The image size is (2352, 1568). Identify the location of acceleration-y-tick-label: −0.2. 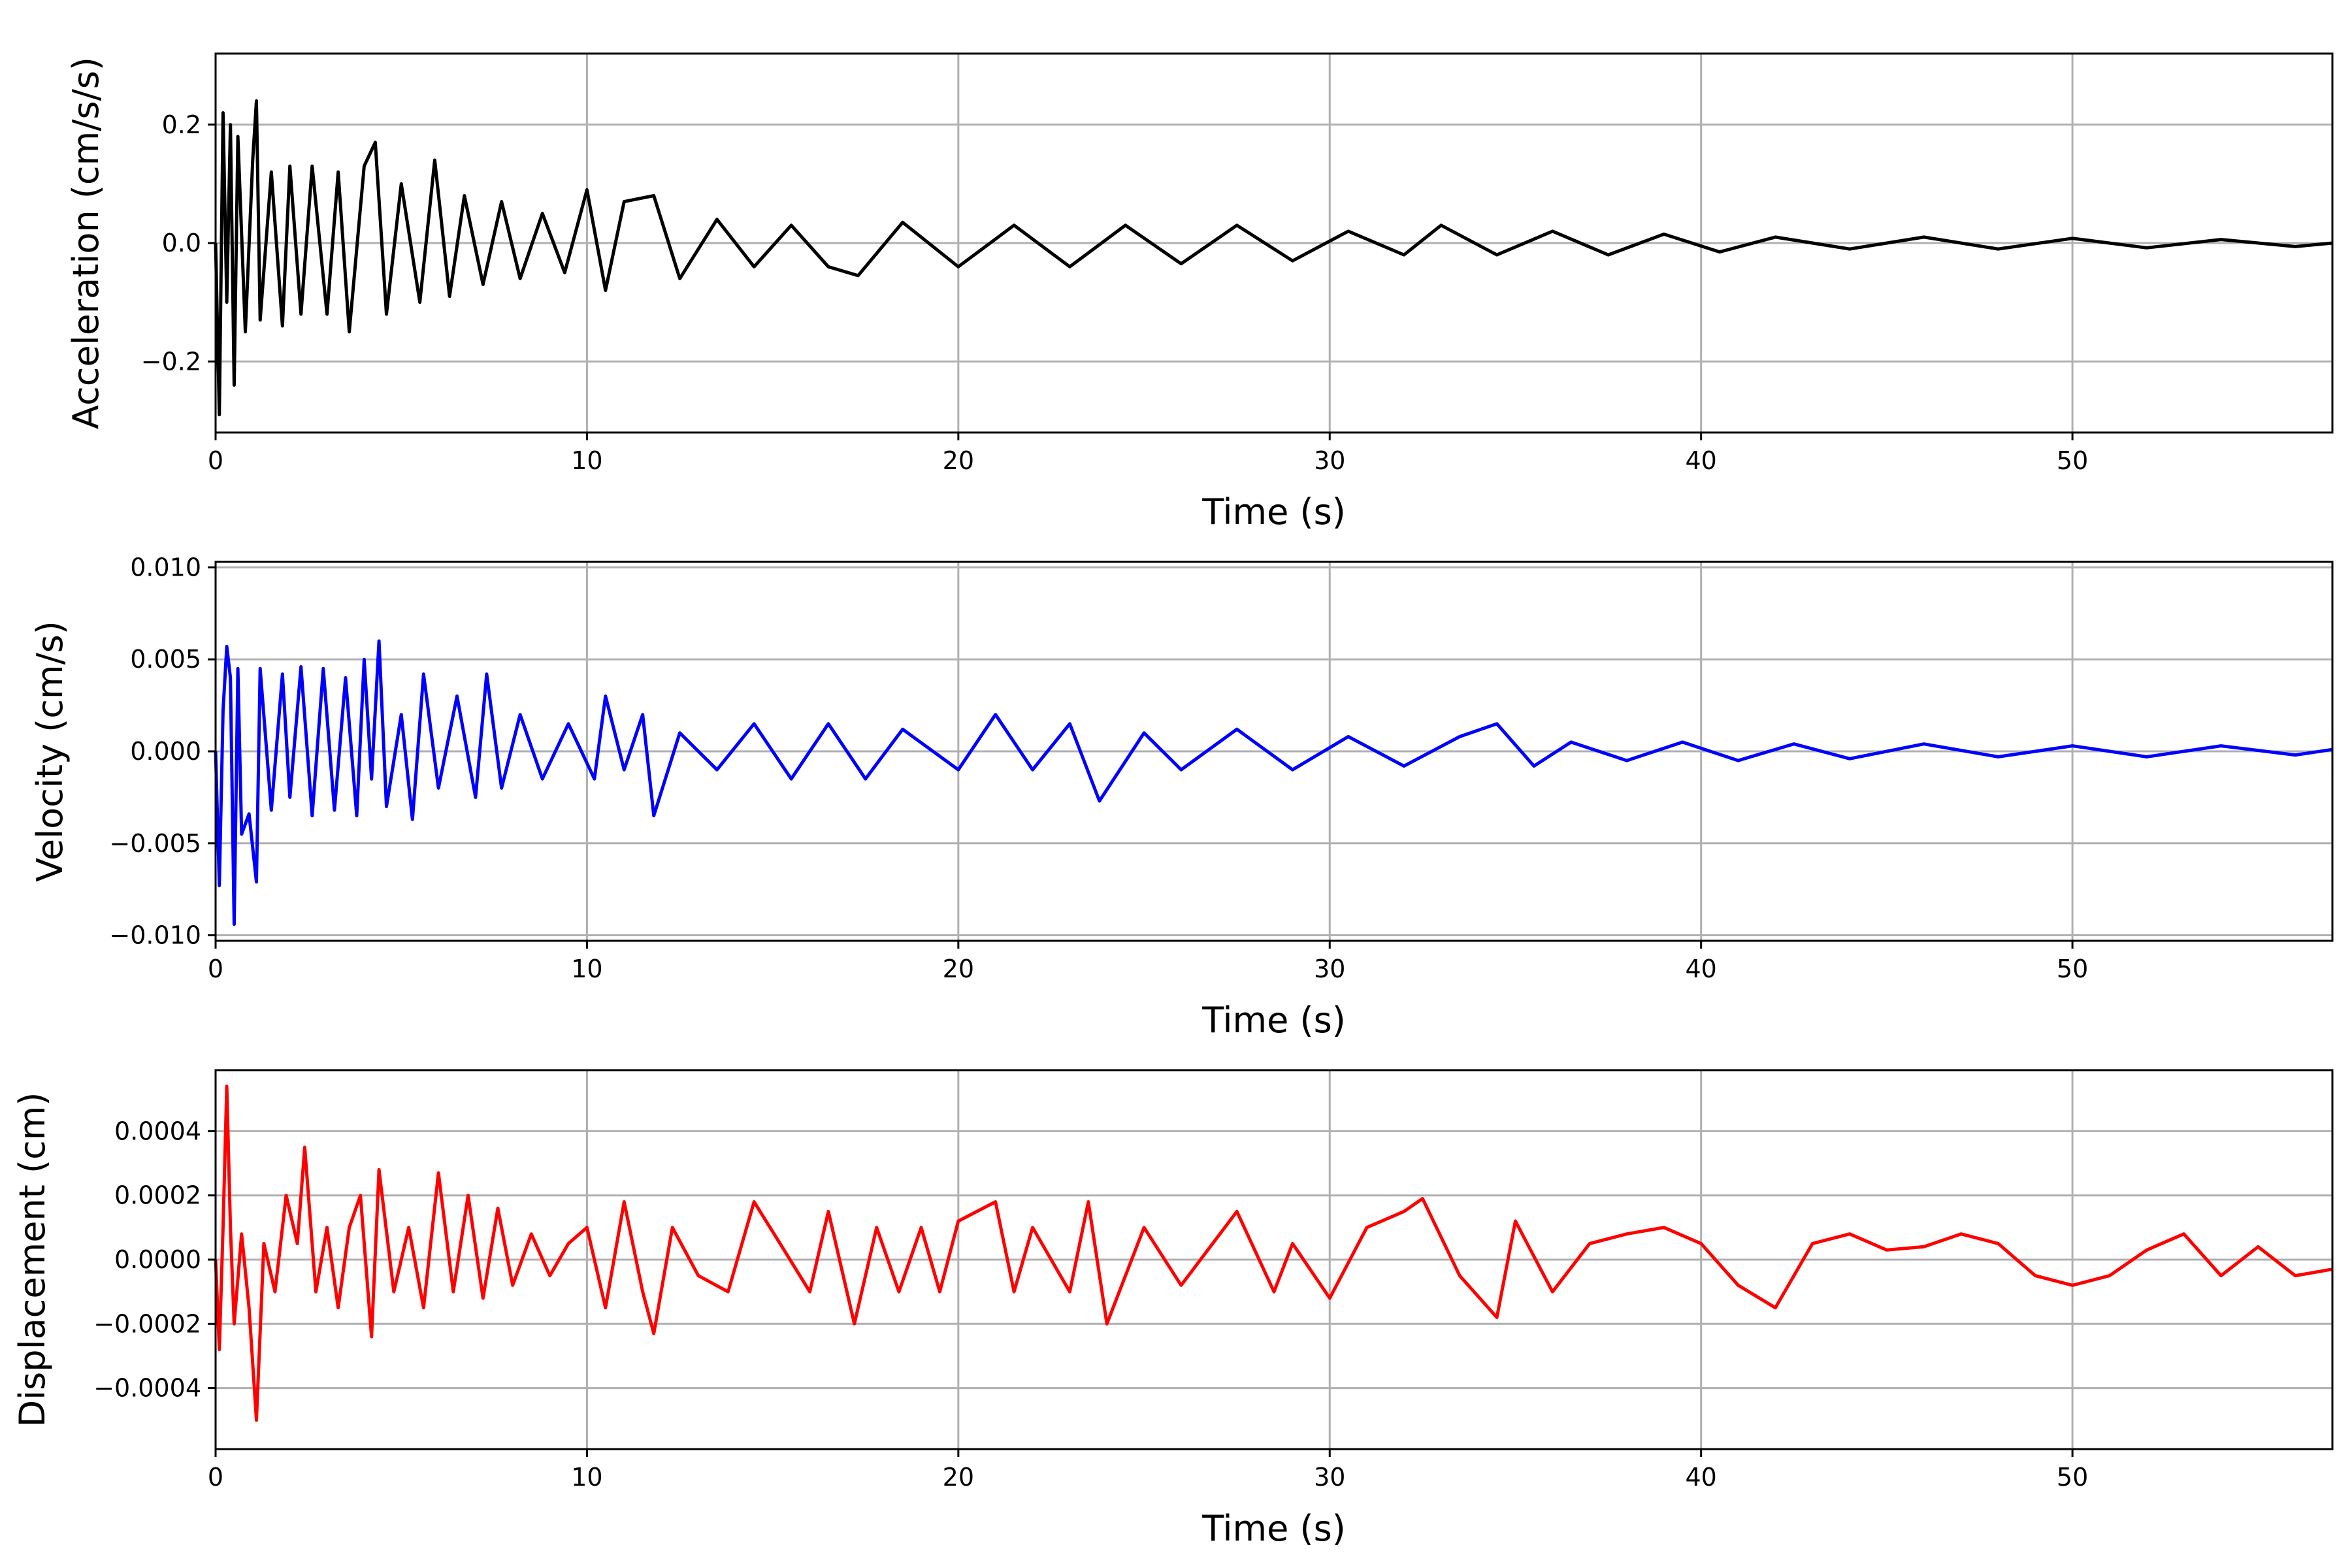
(171, 361).